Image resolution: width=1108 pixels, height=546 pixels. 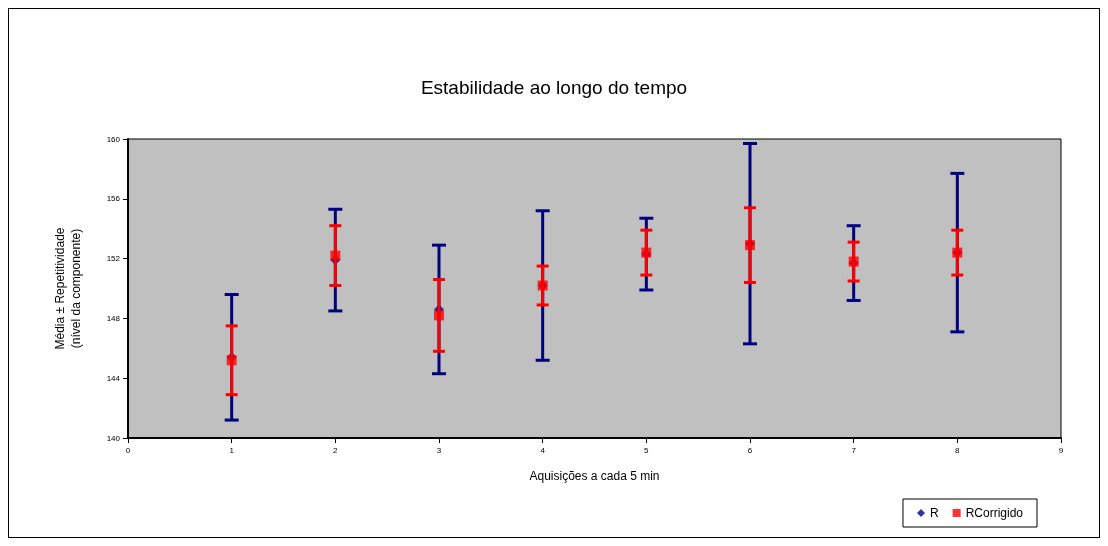 What do you see at coordinates (958, 450) in the screenshot?
I see `x-tick-label: 8` at bounding box center [958, 450].